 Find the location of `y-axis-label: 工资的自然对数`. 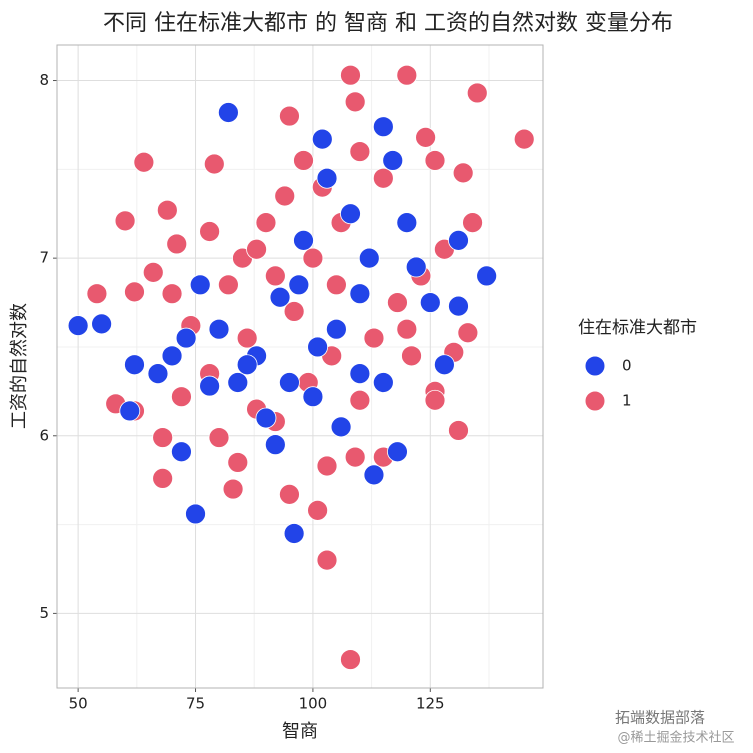

y-axis-label: 工资的自然对数 is located at coordinates (19, 366).